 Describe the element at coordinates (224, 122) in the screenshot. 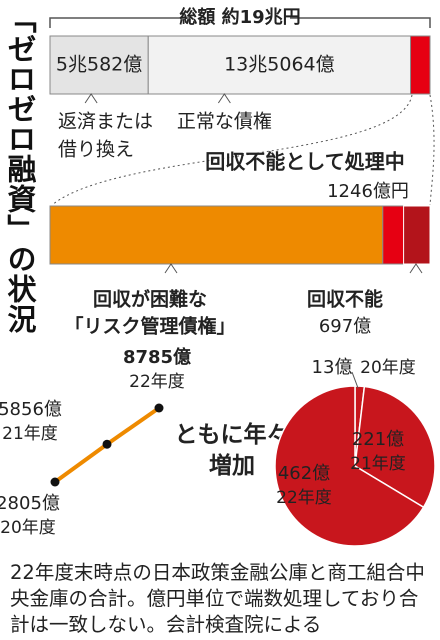

I see `segment-name: 正常な債権` at that location.